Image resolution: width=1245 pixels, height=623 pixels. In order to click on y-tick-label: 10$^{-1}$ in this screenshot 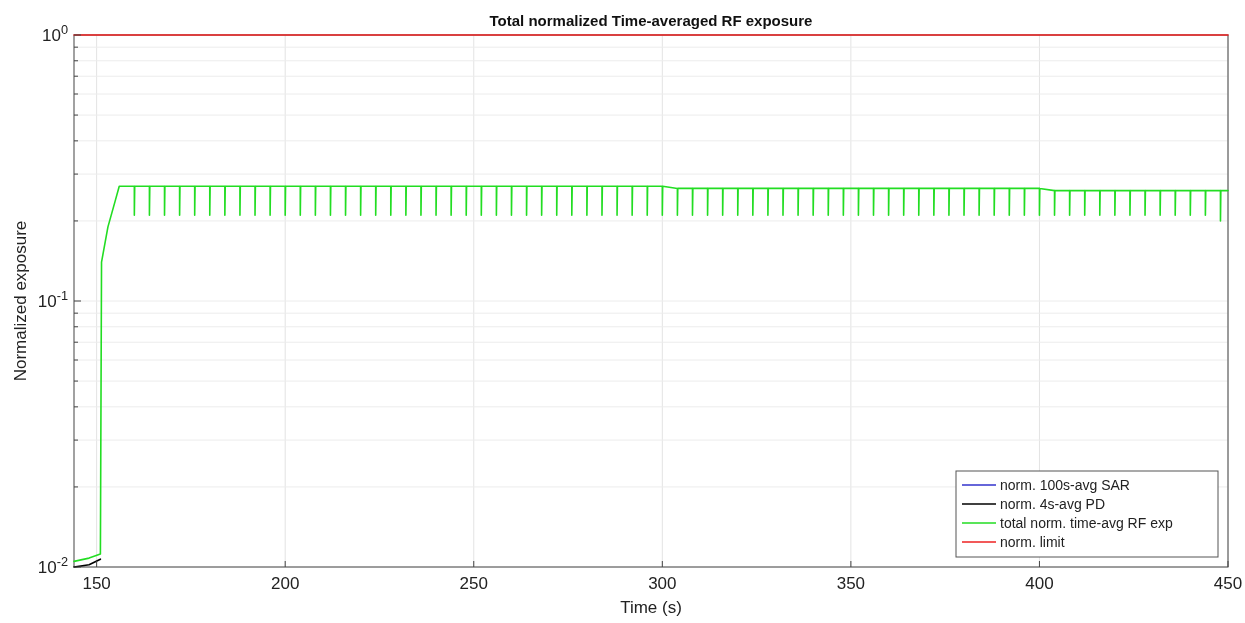, I will do `click(52, 299)`.